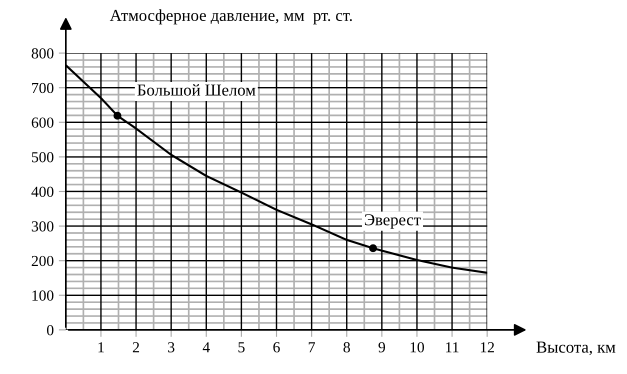  I want to click on x-tick-label: 4, so click(206, 347).